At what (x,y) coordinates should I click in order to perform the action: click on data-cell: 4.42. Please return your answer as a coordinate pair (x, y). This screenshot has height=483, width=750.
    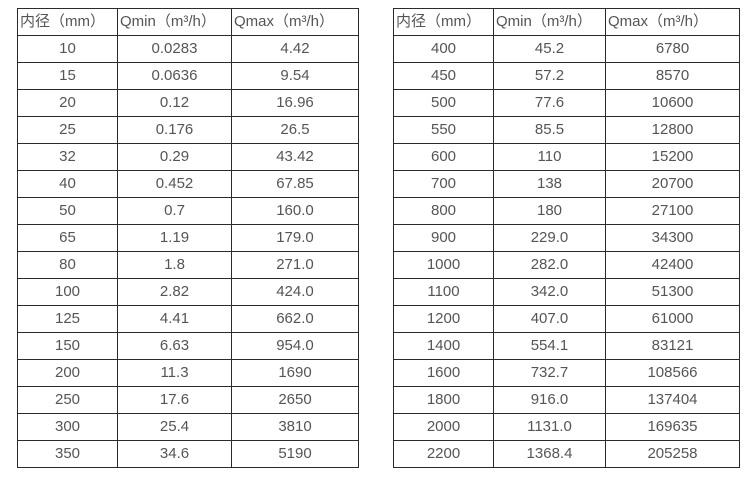
    Looking at the image, I should click on (295, 49).